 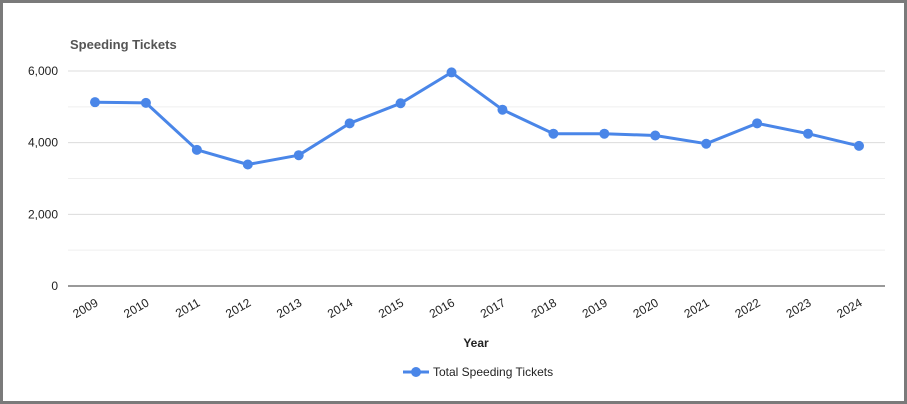 I want to click on y-axis-ticks: 0 2,000 4,000 6,000, so click(x=43, y=178).